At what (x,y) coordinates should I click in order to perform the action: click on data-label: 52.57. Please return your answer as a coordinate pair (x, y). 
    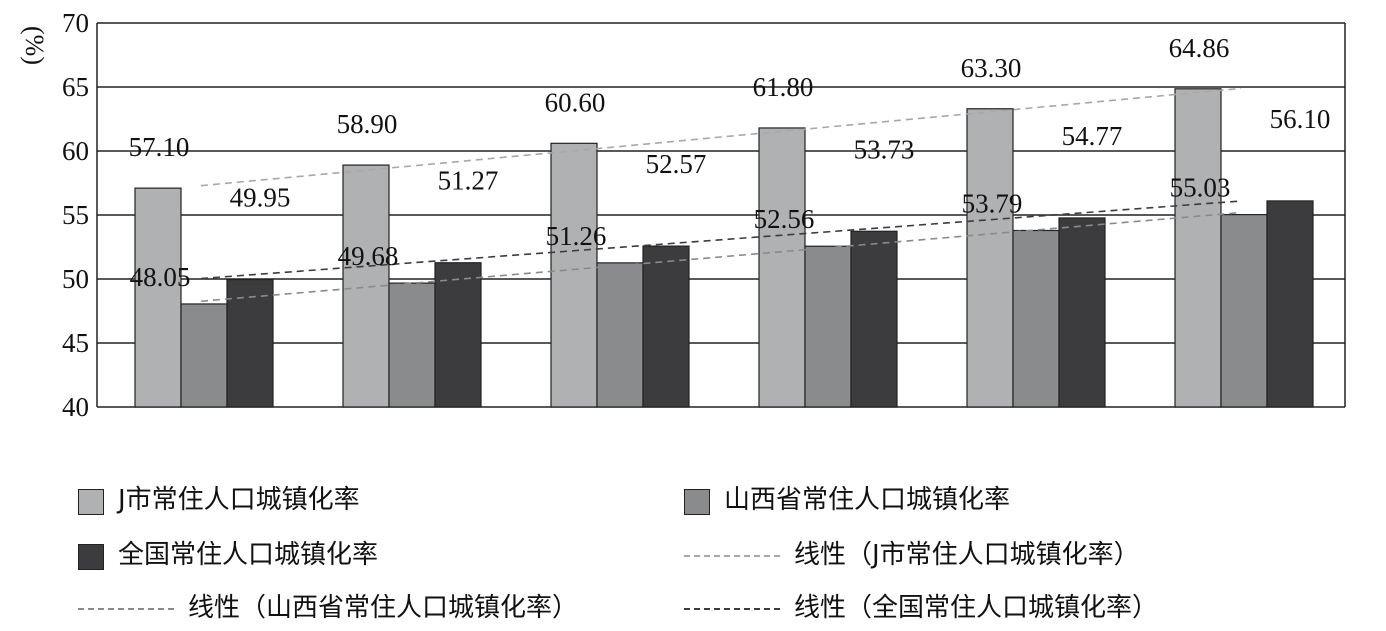
    Looking at the image, I should click on (676, 164).